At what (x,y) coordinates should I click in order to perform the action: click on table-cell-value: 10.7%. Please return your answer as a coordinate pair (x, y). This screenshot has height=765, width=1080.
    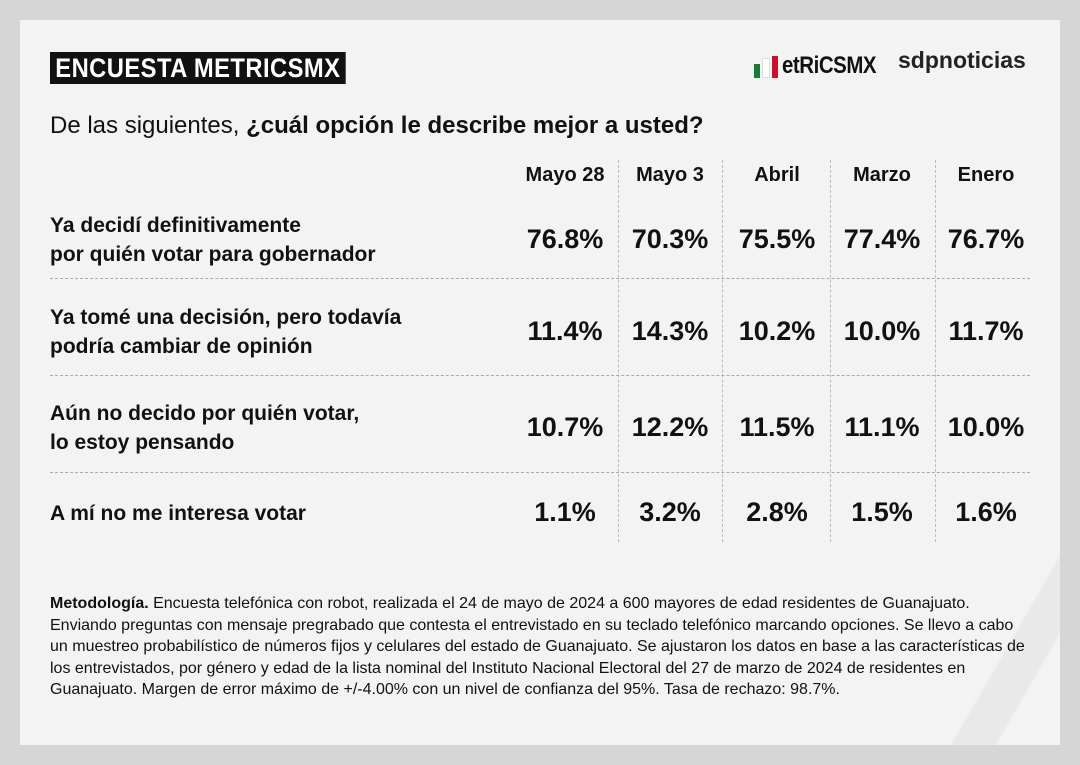
    Looking at the image, I should click on (565, 427).